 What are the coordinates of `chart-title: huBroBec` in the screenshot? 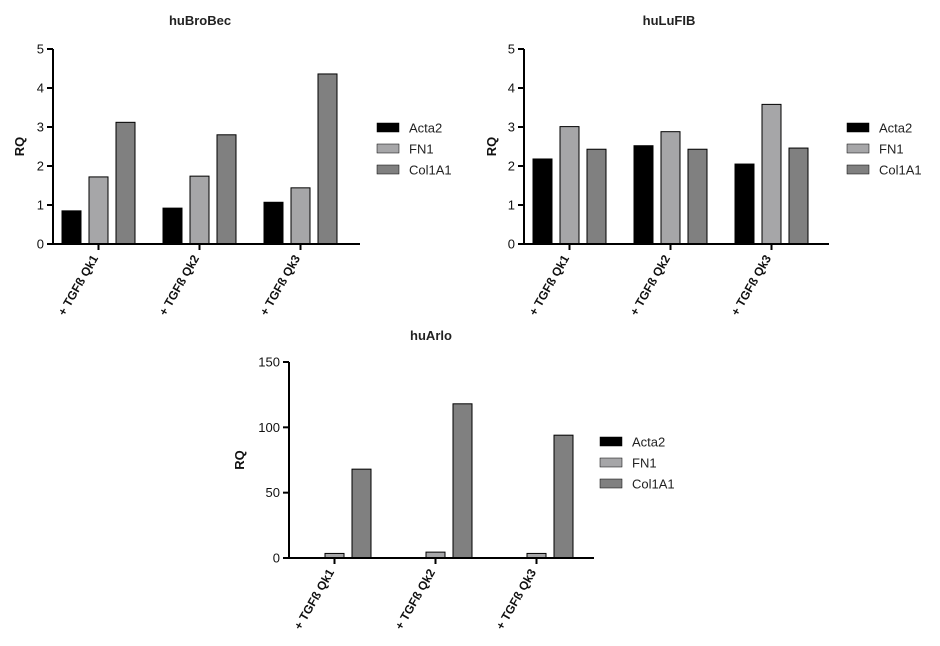 It's located at (200, 20).